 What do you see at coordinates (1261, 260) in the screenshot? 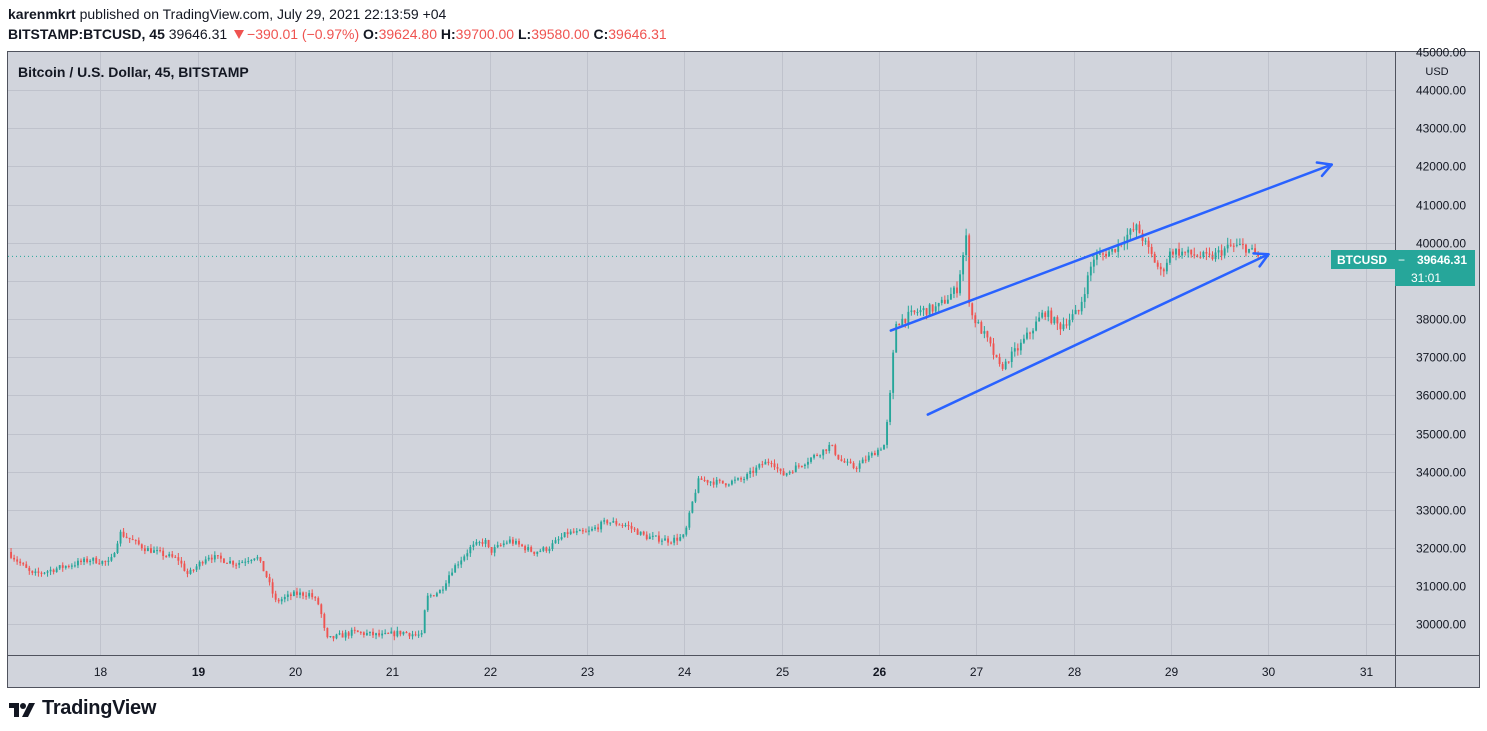
I see `trendline-lower-arrowhead-icon` at bounding box center [1261, 260].